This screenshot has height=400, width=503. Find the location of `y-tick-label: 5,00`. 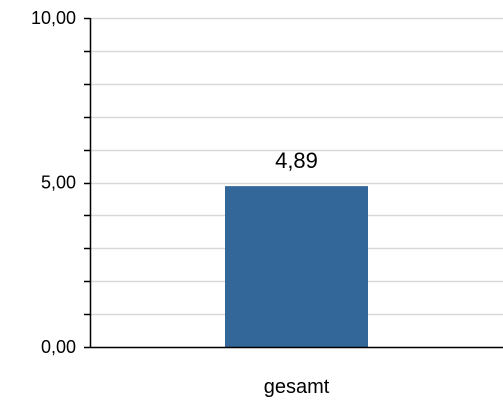

y-tick-label: 5,00 is located at coordinates (58, 183).